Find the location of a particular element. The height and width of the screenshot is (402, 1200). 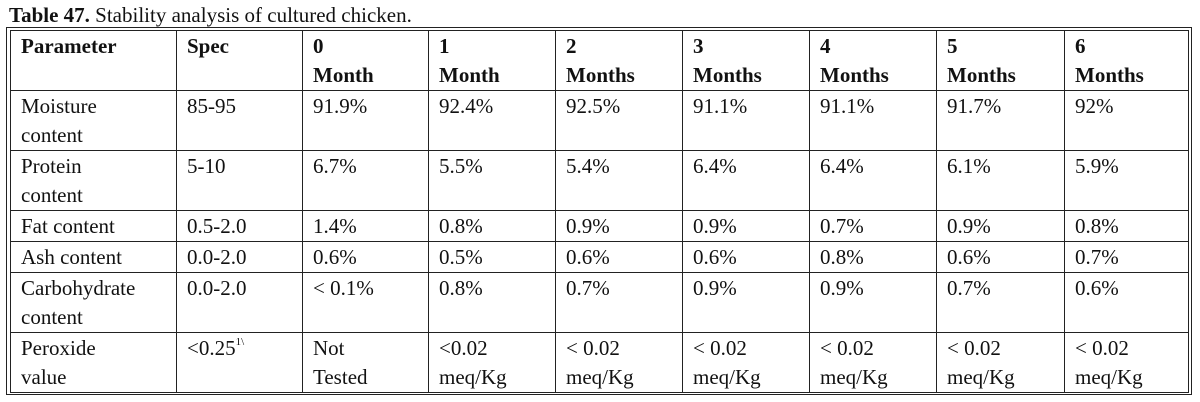

cell-parameter: Ash content is located at coordinates (93, 257).